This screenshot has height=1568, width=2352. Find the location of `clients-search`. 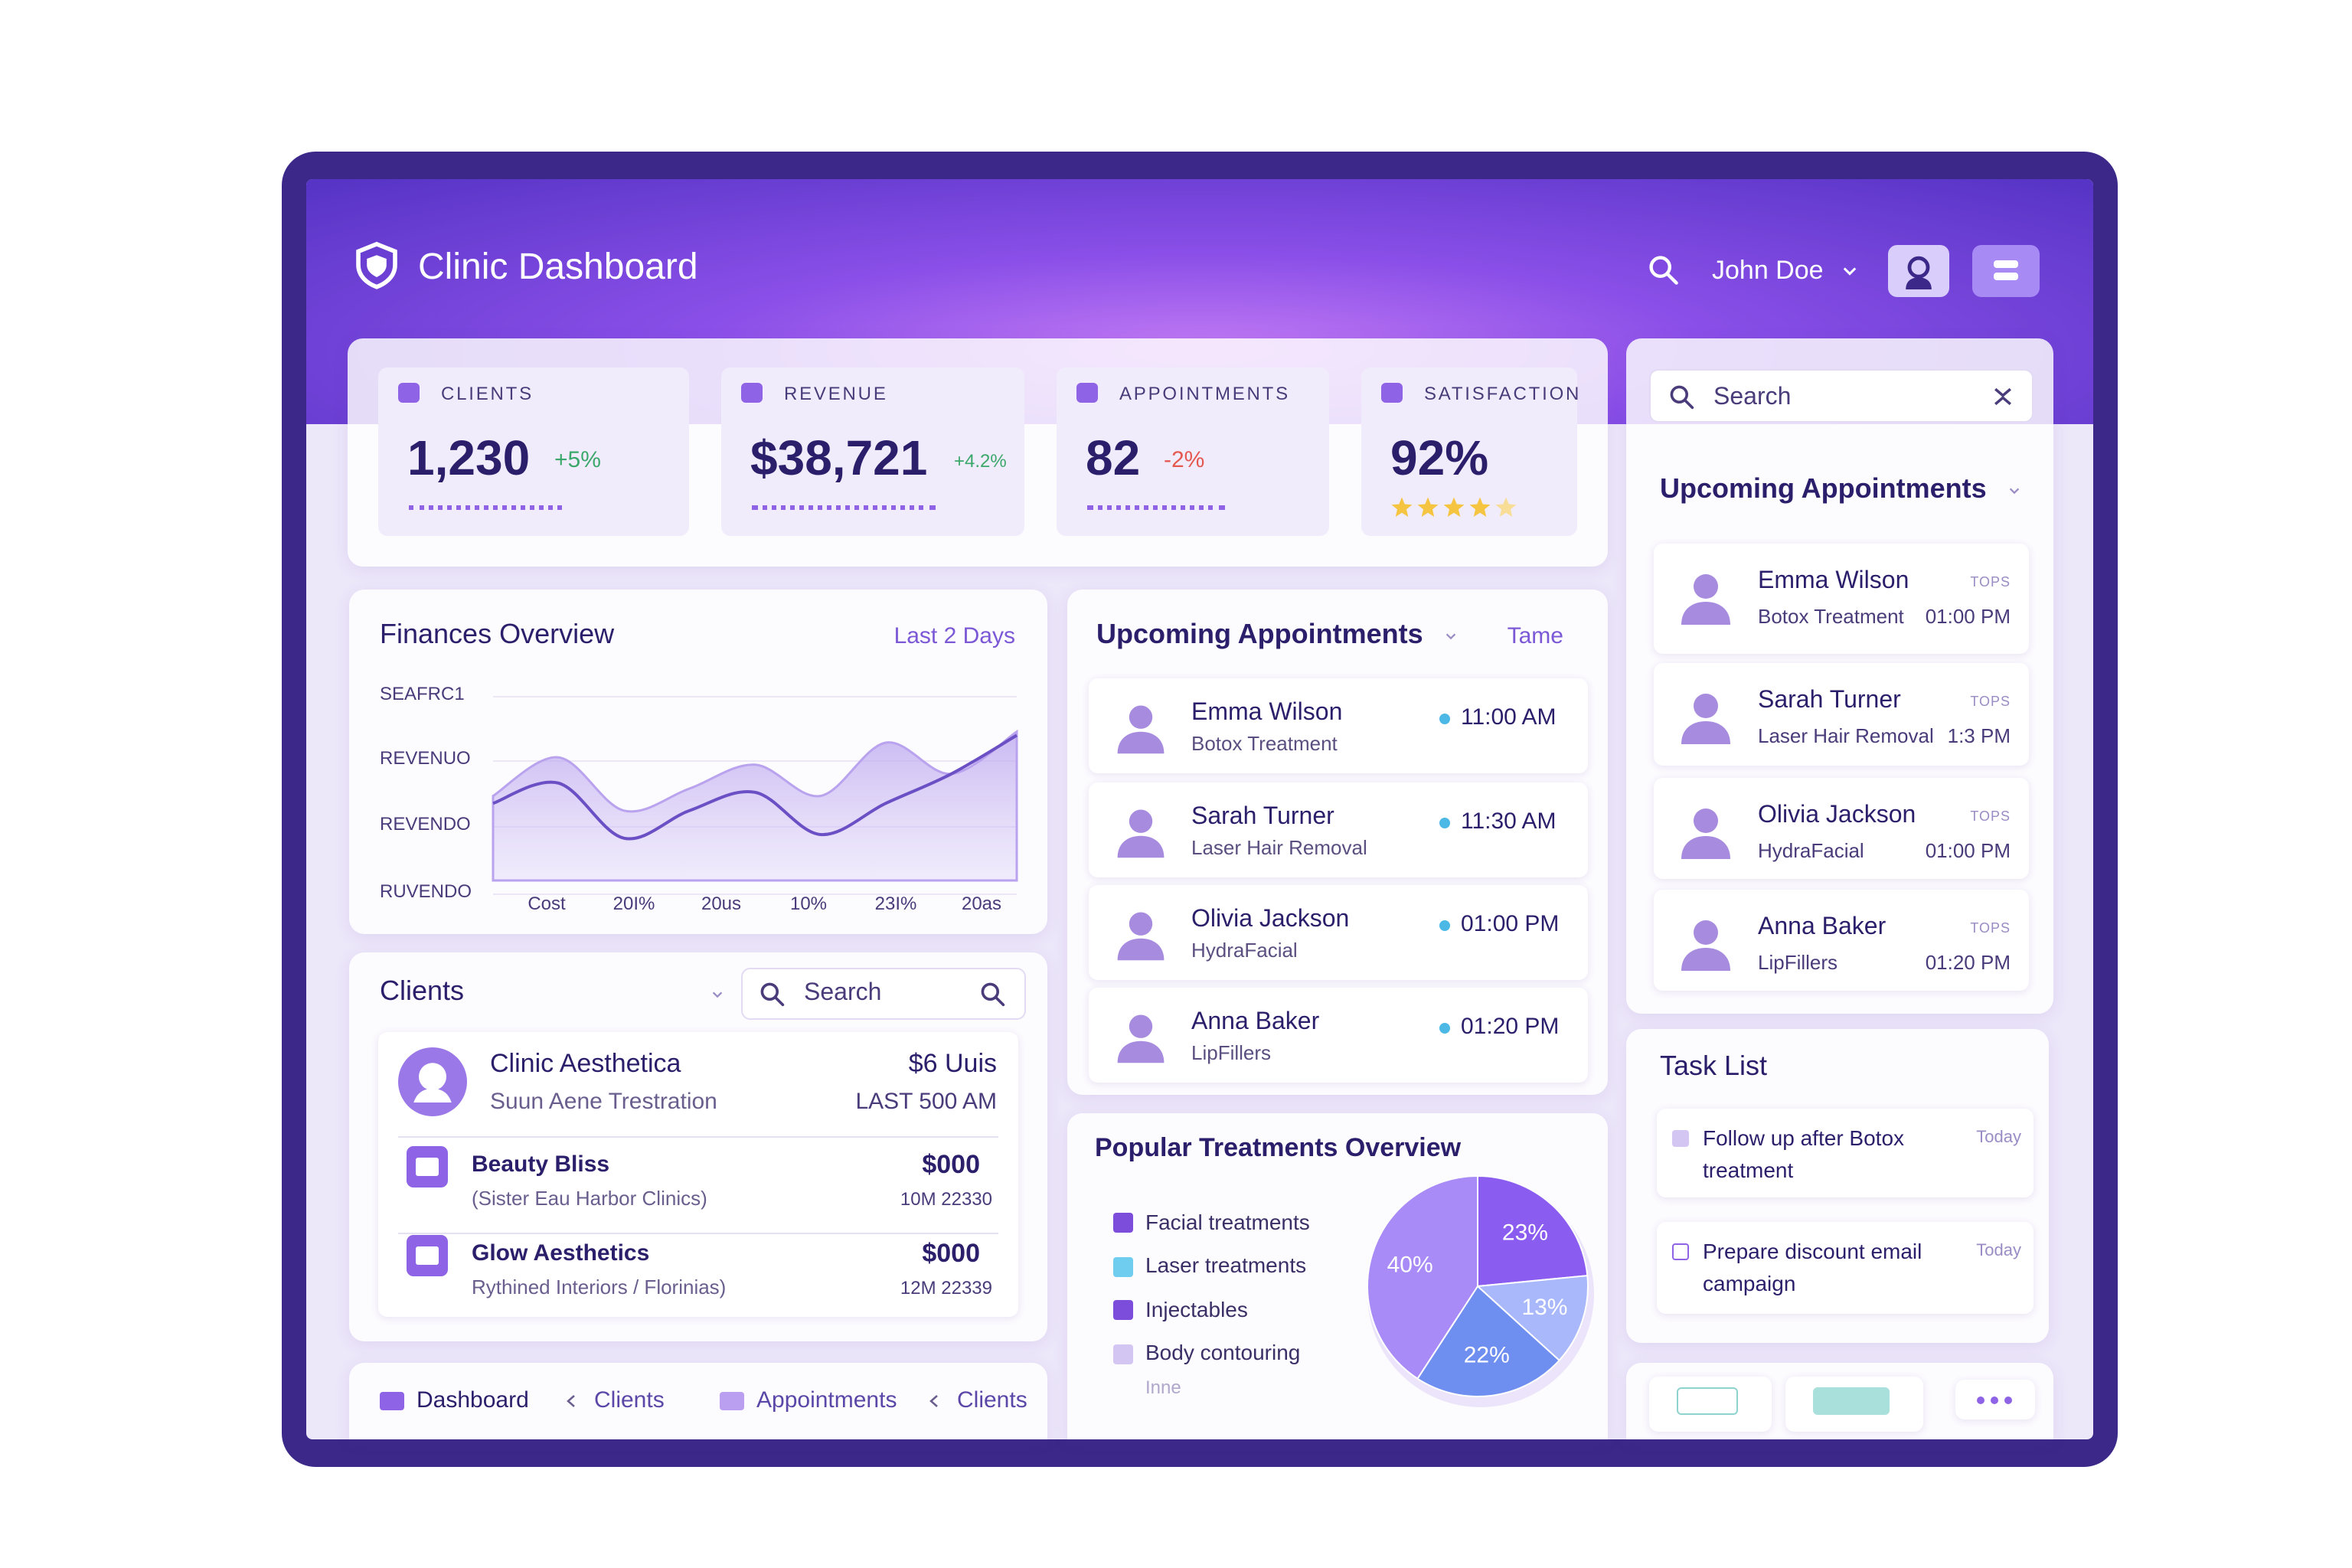

clients-search is located at coordinates (883, 994).